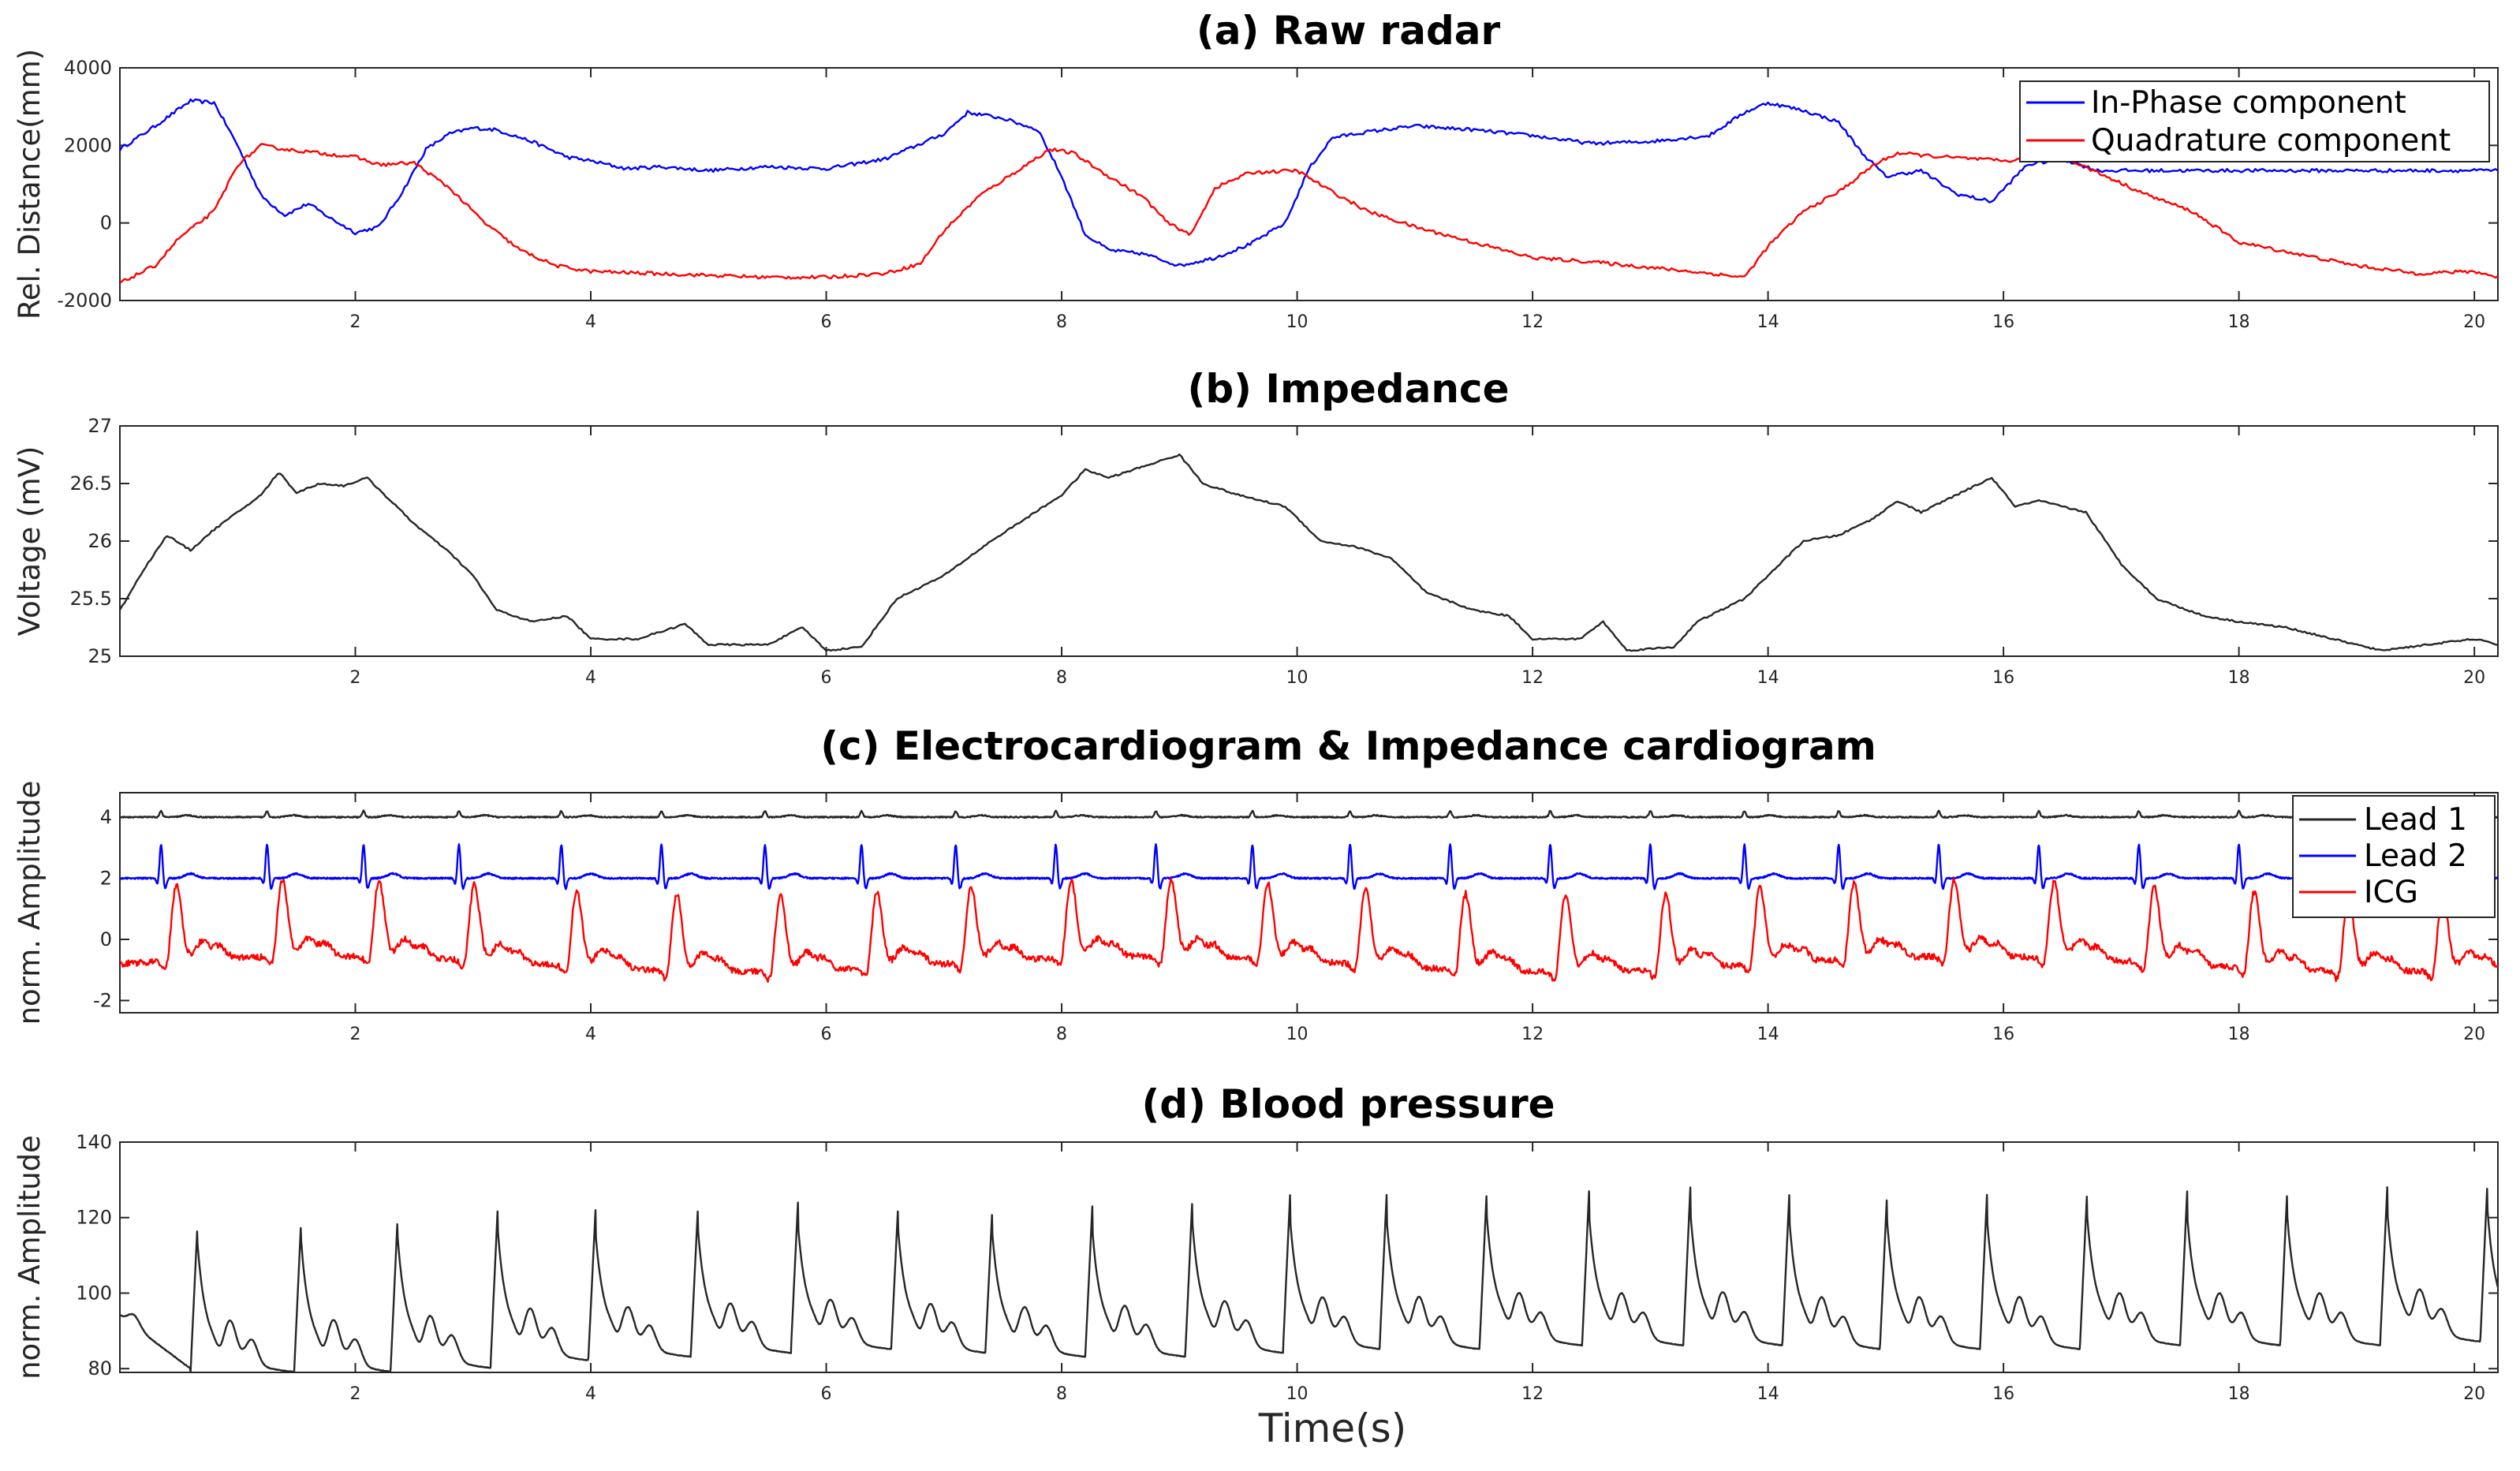 This screenshot has width=2520, height=1471. Describe the element at coordinates (2415, 856) in the screenshot. I see `legend-label: Lead 2` at that location.